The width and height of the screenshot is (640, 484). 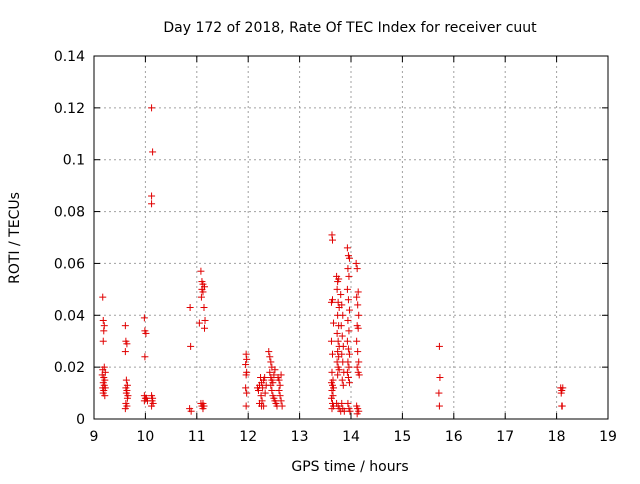 I want to click on y-tick-label: 0.02, so click(x=69, y=368).